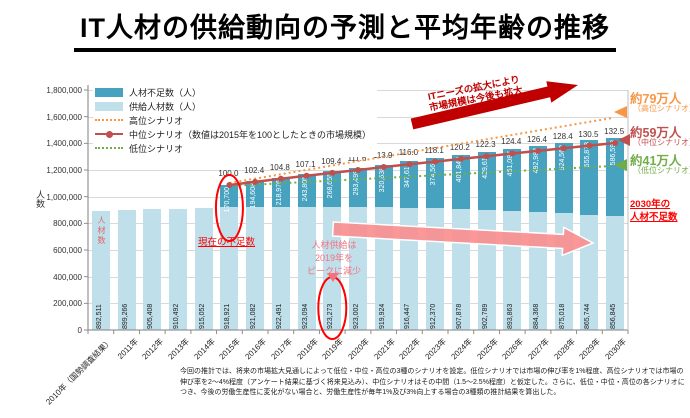  I want to click on supply-bar-value: 902,789, so click(485, 316).